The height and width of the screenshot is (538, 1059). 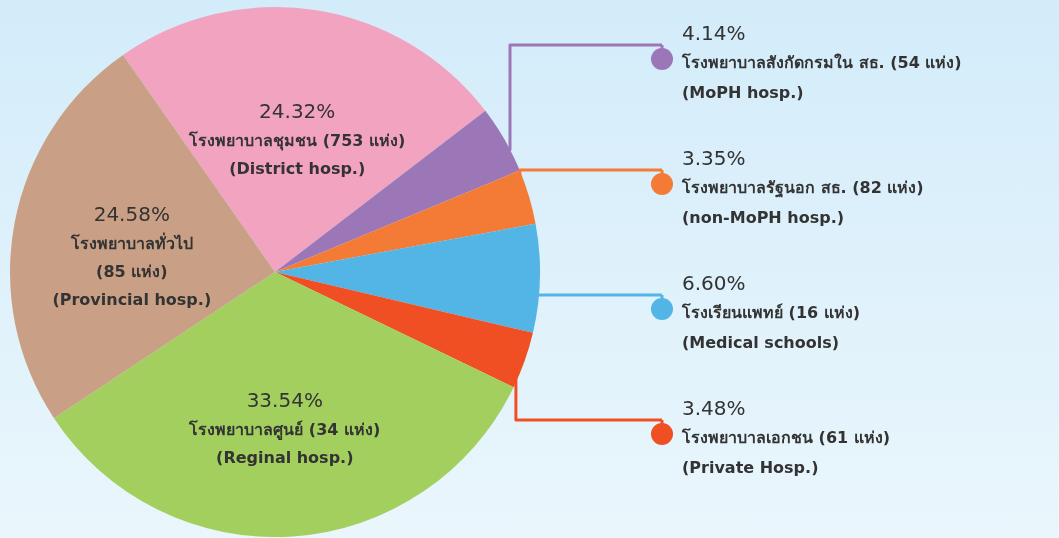 What do you see at coordinates (714, 408) in the screenshot?
I see `data-label: 3.48%` at bounding box center [714, 408].